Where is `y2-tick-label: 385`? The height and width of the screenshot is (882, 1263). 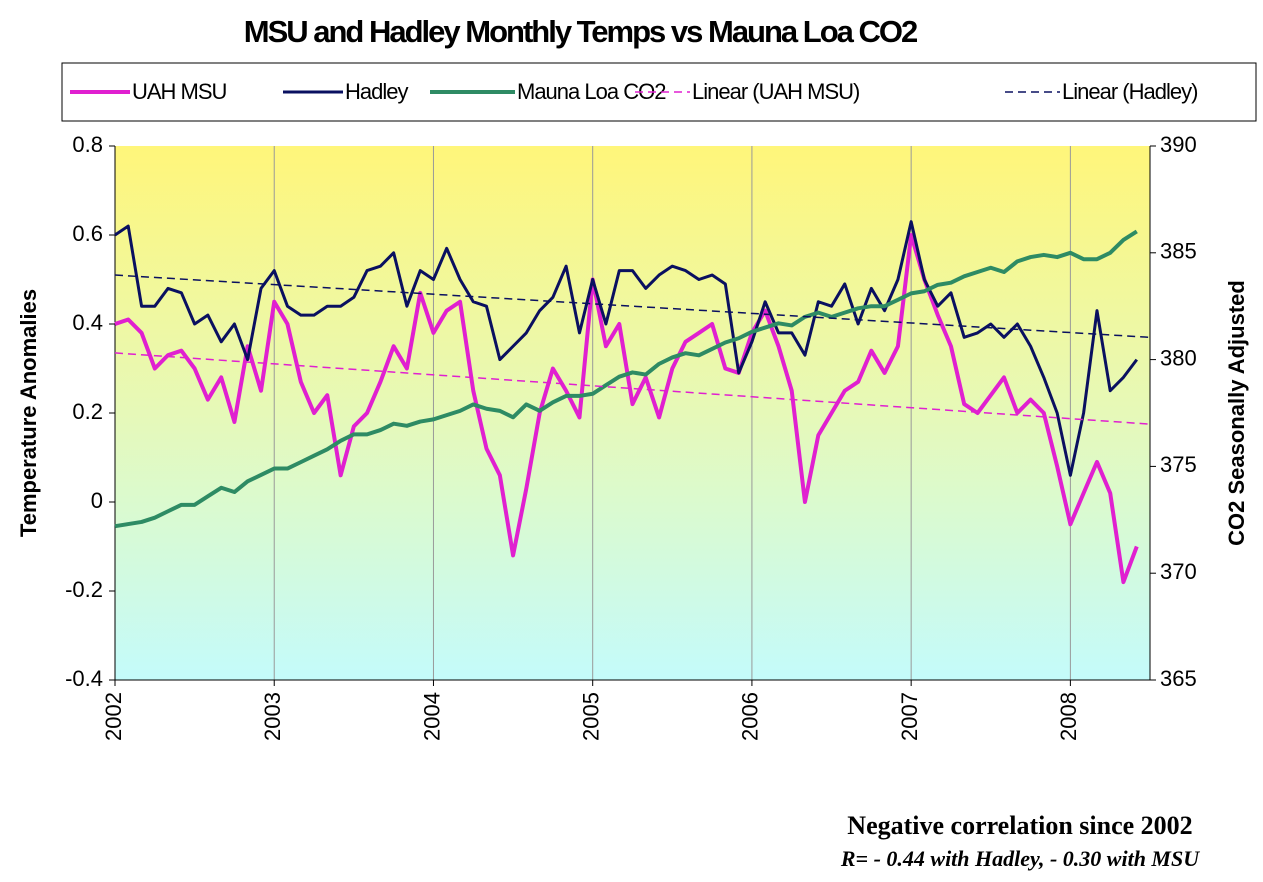
y2-tick-label: 385 is located at coordinates (1178, 251).